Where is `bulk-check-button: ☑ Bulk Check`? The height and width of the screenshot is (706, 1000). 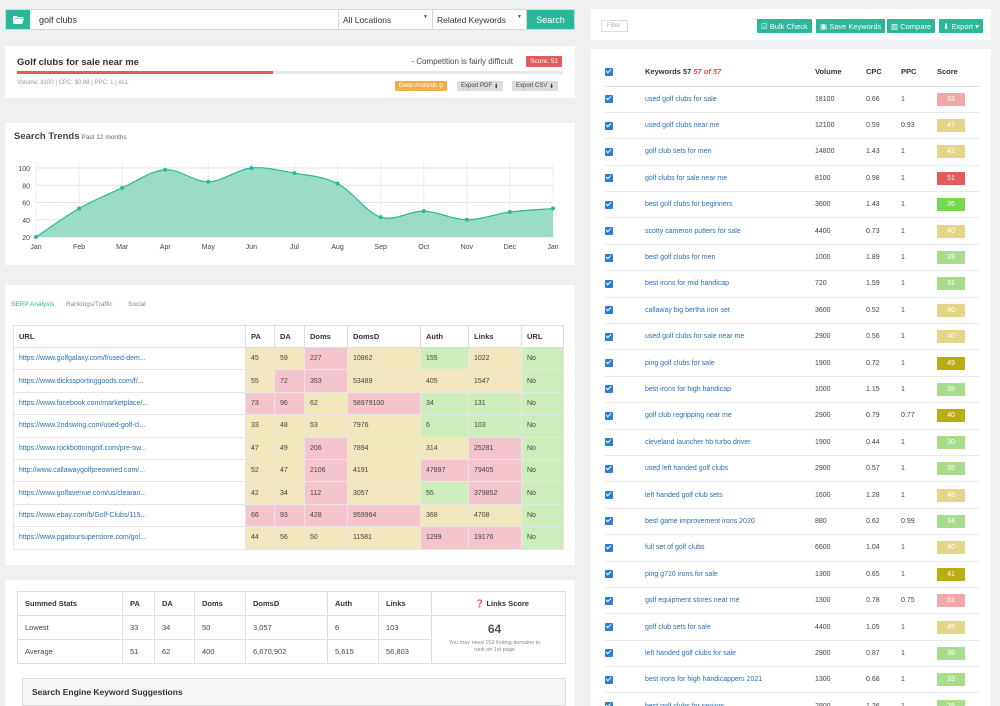
bulk-check-button: ☑ Bulk Check is located at coordinates (784, 26).